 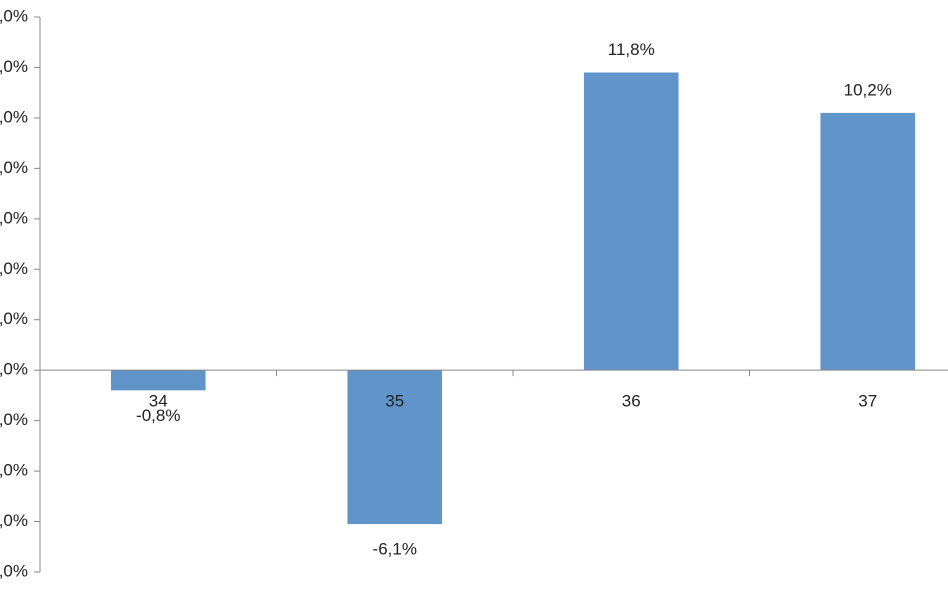 I want to click on x-tick-label: 36, so click(x=631, y=401).